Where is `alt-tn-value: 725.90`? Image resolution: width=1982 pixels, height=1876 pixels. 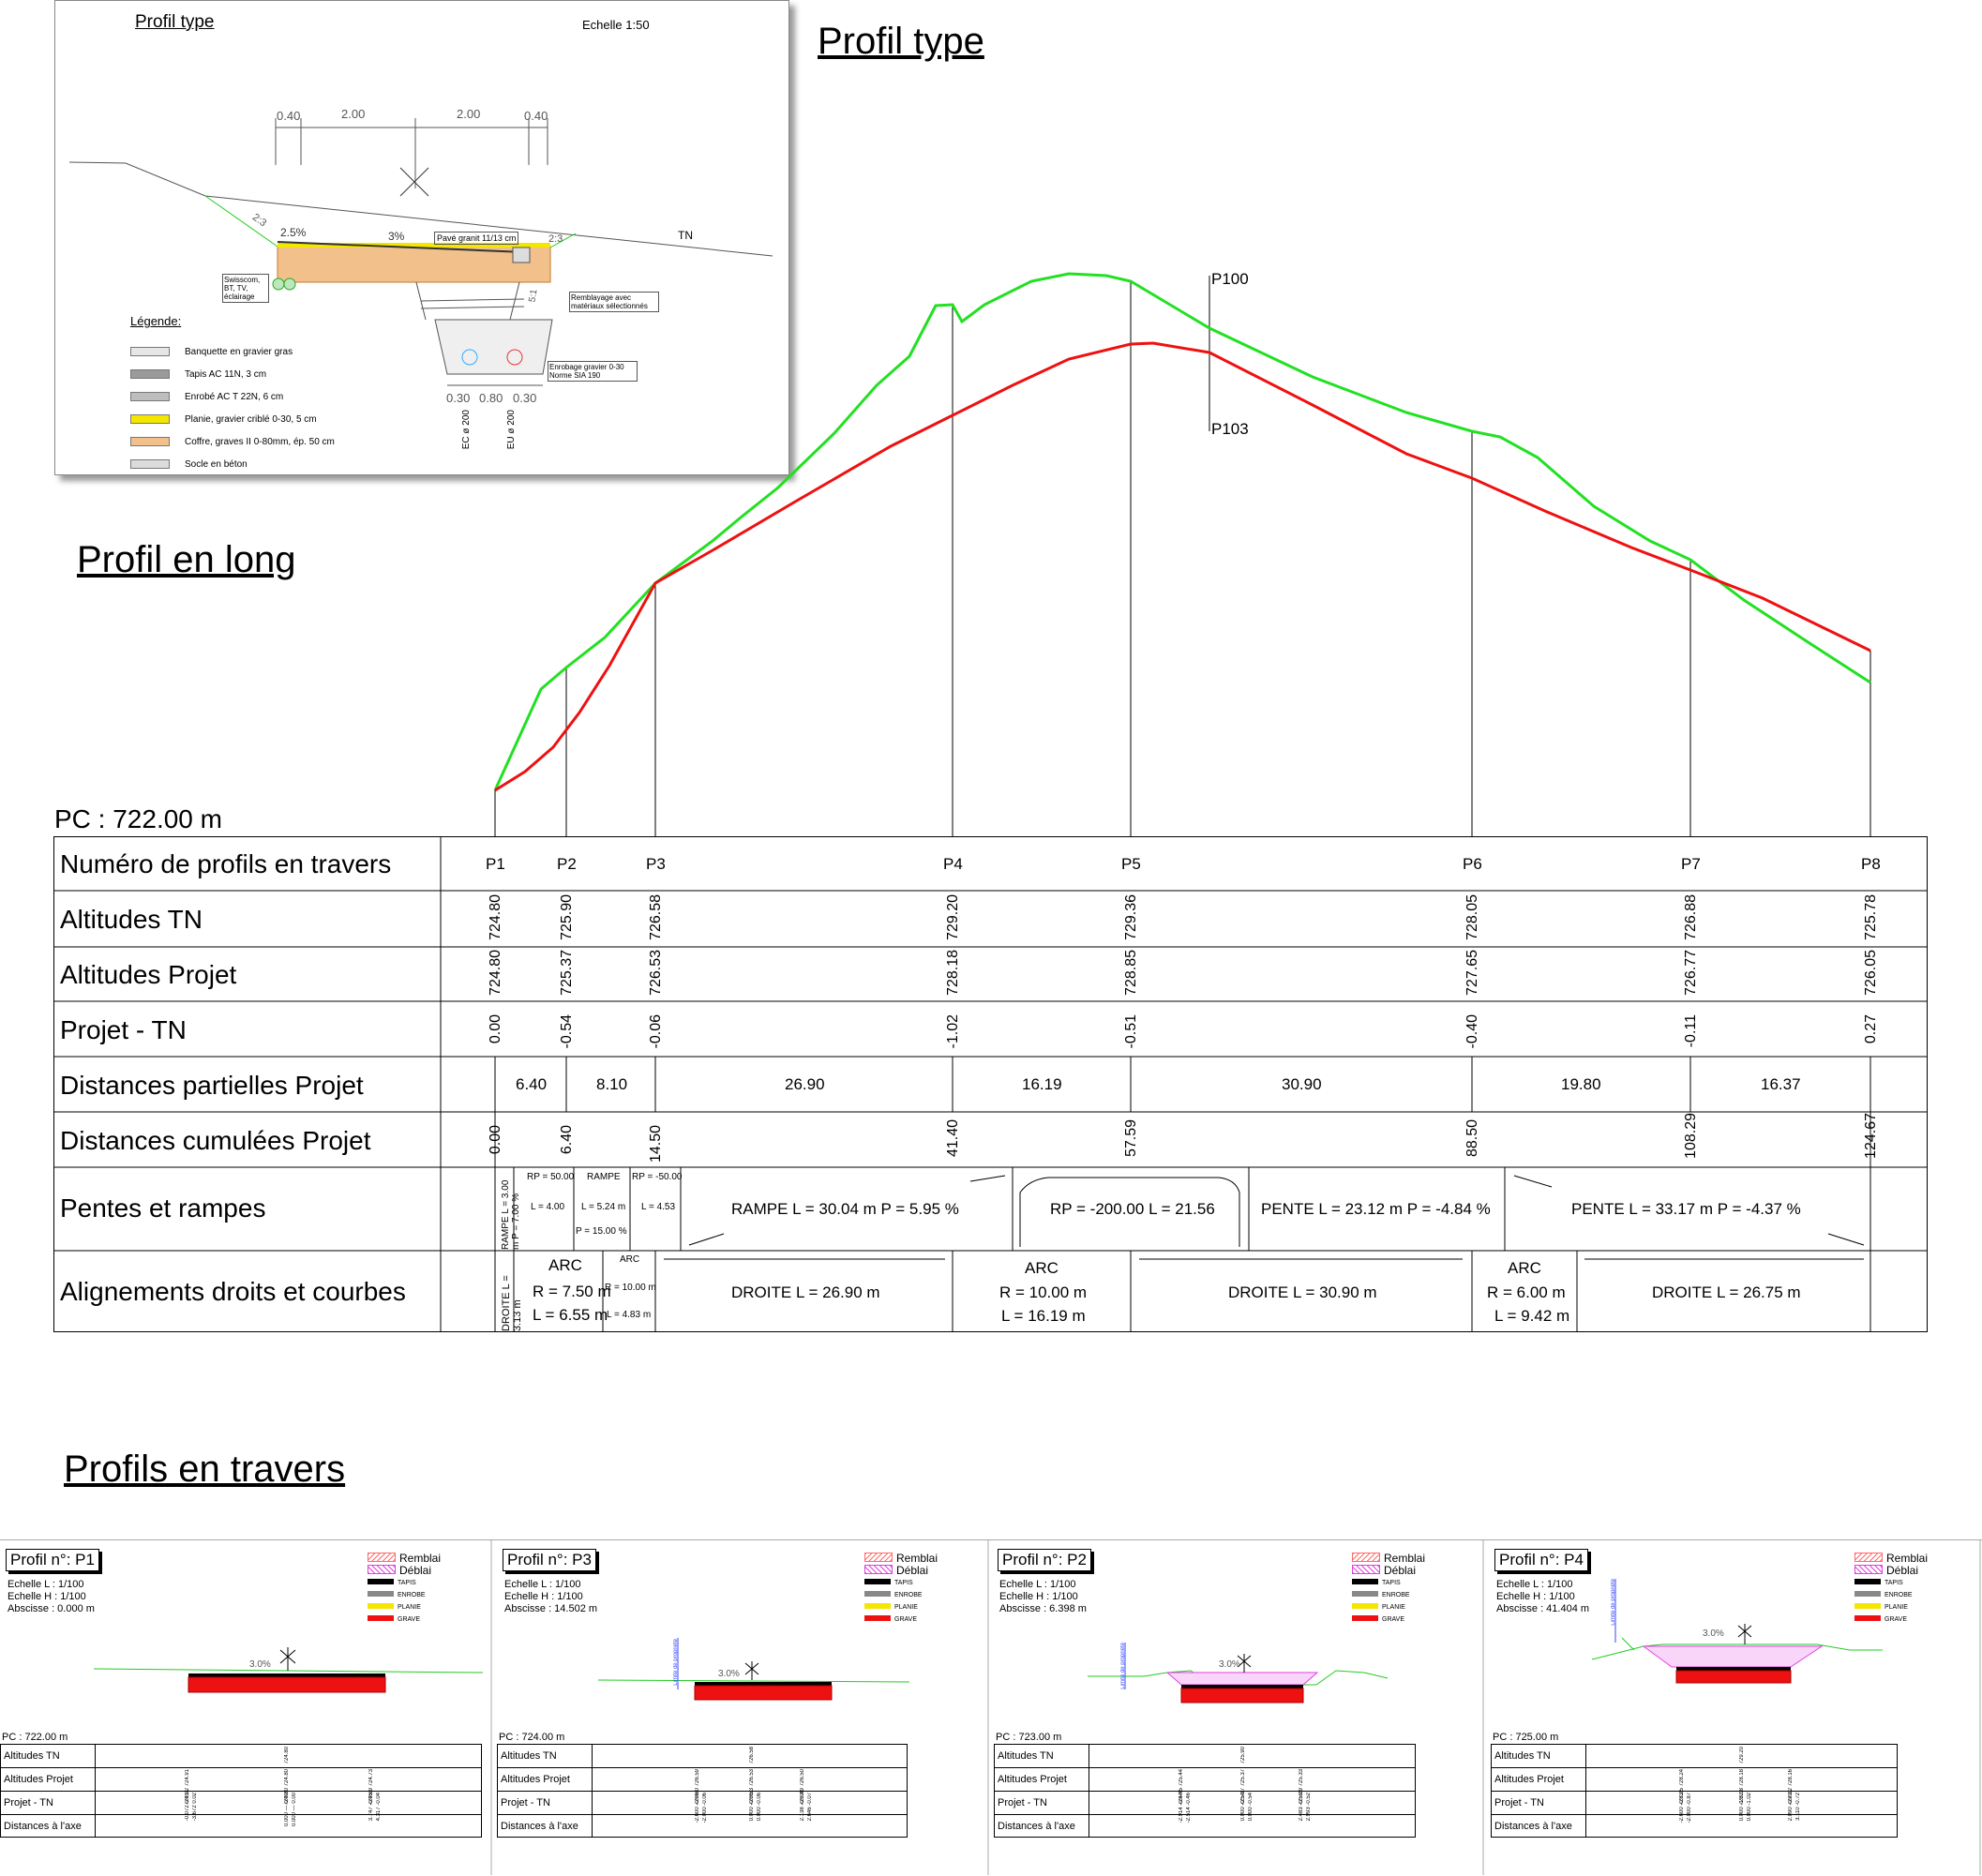
alt-tn-value: 725.90 is located at coordinates (567, 917).